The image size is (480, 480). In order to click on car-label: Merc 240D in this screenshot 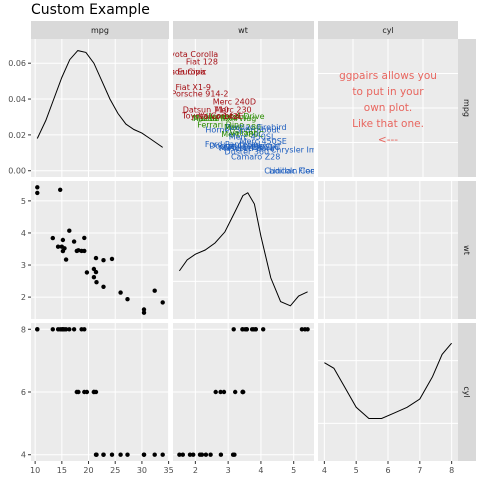, I will do `click(234, 101)`.